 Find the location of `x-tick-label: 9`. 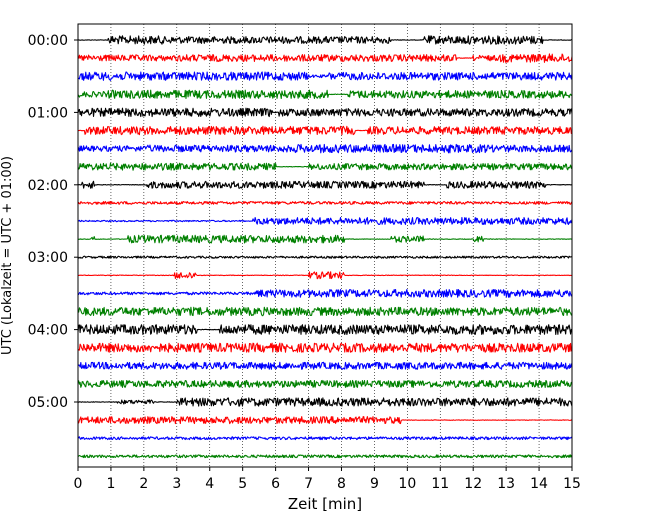

x-tick-label: 9 is located at coordinates (374, 484).